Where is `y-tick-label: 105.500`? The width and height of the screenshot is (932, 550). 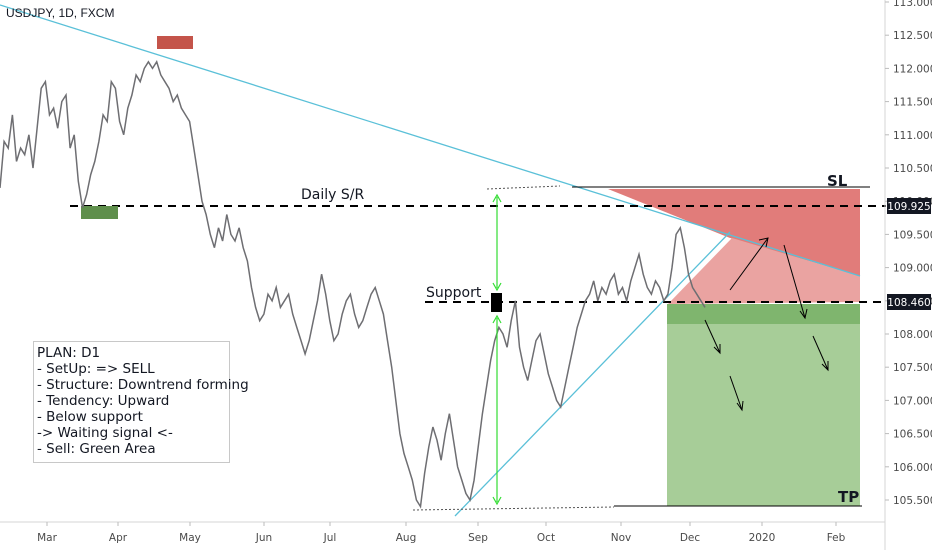 y-tick-label: 105.500 is located at coordinates (912, 501).